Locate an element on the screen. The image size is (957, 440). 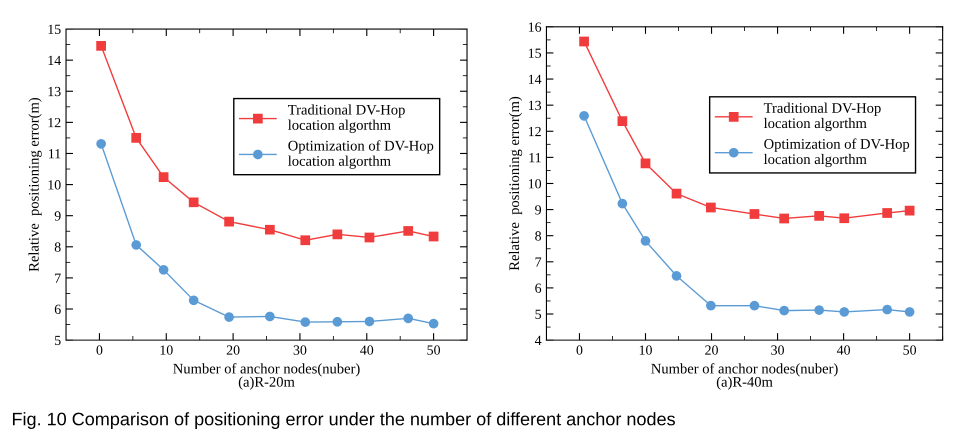
x-axis-title: Number of anchor nodes(nuber) (a)R-20m is located at coordinates (266, 376).